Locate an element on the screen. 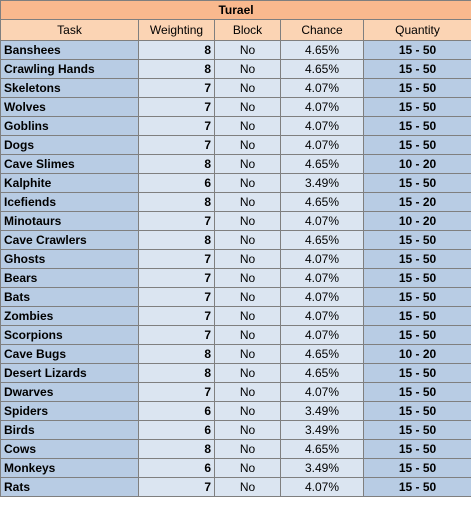 The height and width of the screenshot is (525, 471). task-cell: Bats is located at coordinates (69, 297).